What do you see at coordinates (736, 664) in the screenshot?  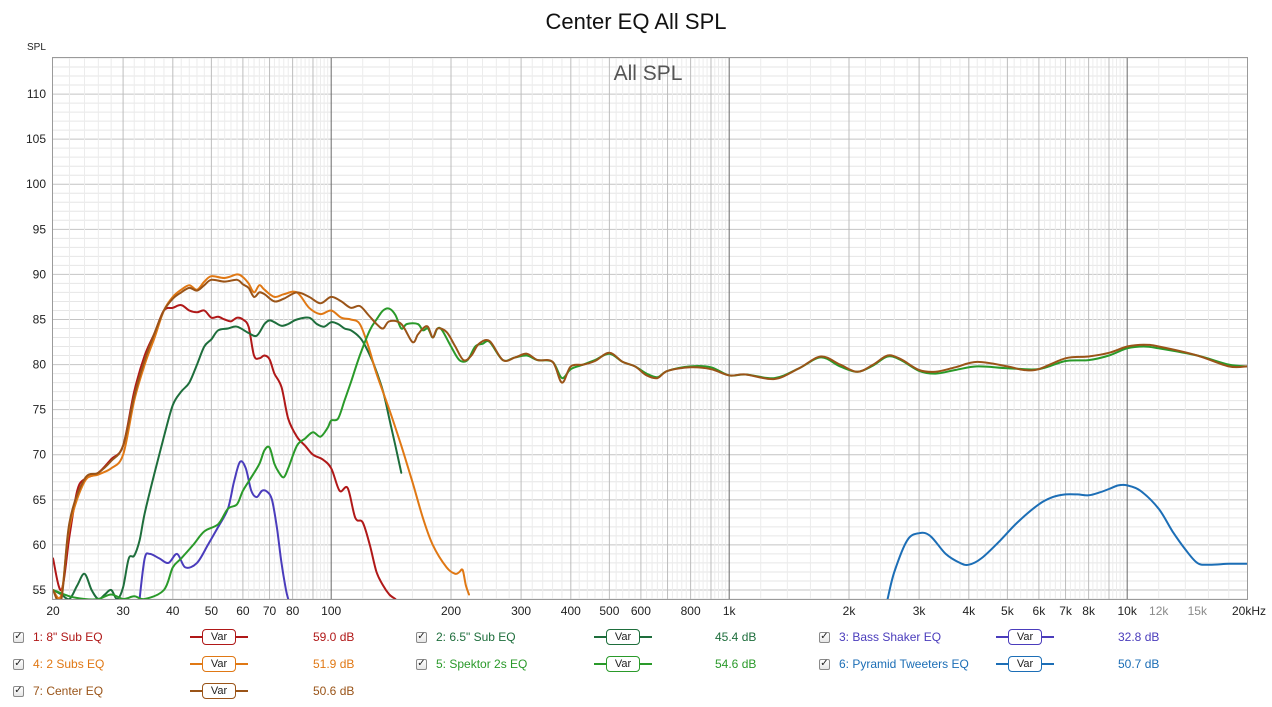 I see `legend-value: 54.6 dB` at bounding box center [736, 664].